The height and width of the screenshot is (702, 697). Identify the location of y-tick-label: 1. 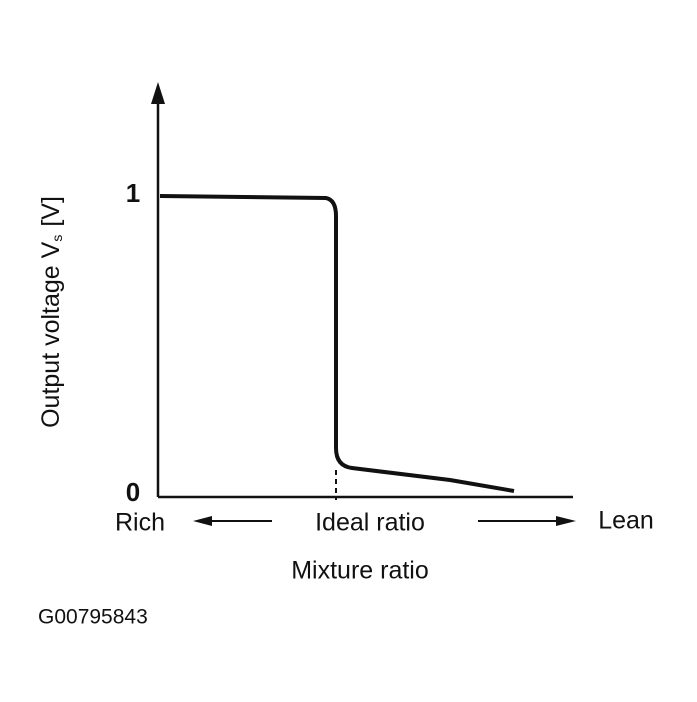
(133, 193).